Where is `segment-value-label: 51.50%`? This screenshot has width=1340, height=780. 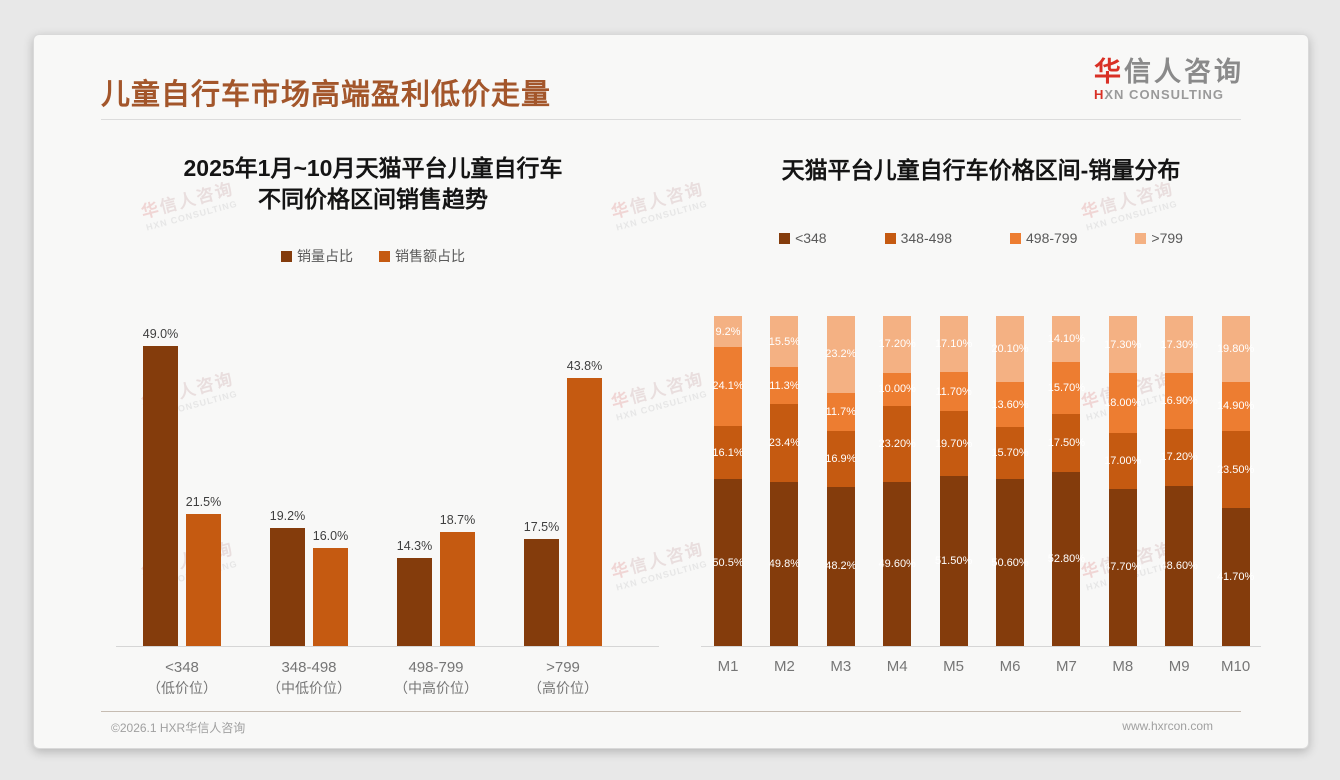 segment-value-label: 51.50% is located at coordinates (953, 561).